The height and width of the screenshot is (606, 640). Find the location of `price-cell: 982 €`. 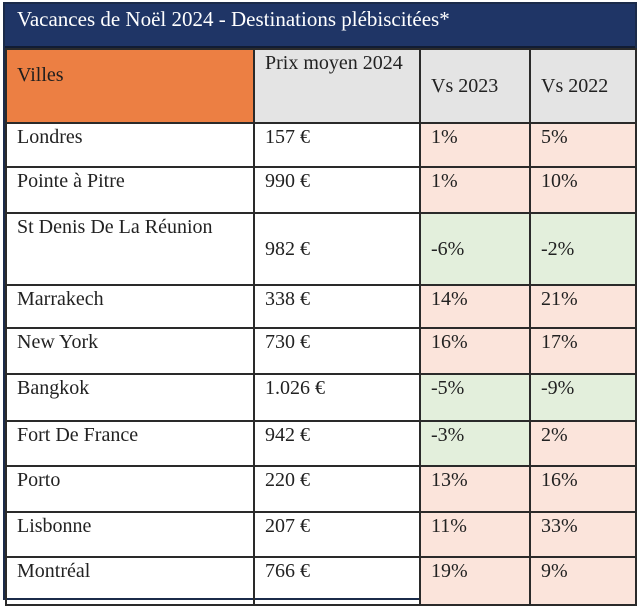

price-cell: 982 € is located at coordinates (337, 249).